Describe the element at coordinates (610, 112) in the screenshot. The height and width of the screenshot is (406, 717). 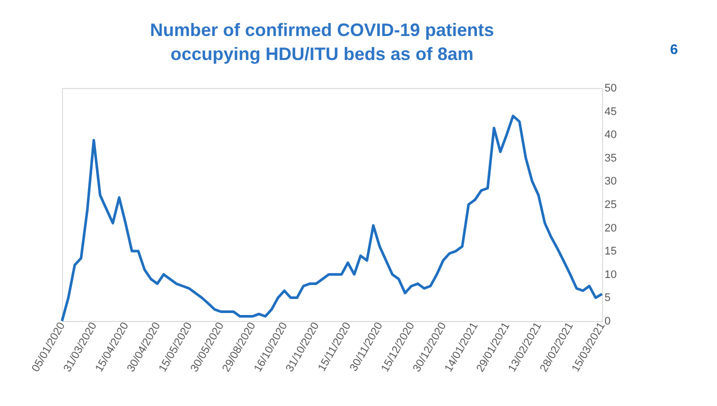
I see `y-tick-label: 45` at that location.